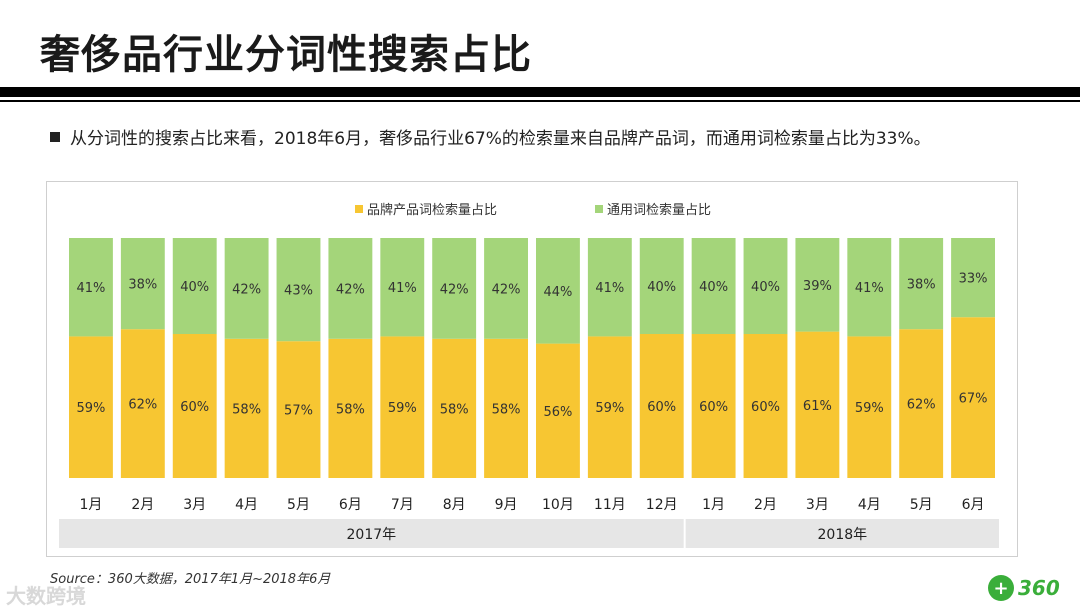 This screenshot has height=609, width=1080. What do you see at coordinates (973, 505) in the screenshot?
I see `x-tick-label-18: 6月` at bounding box center [973, 505].